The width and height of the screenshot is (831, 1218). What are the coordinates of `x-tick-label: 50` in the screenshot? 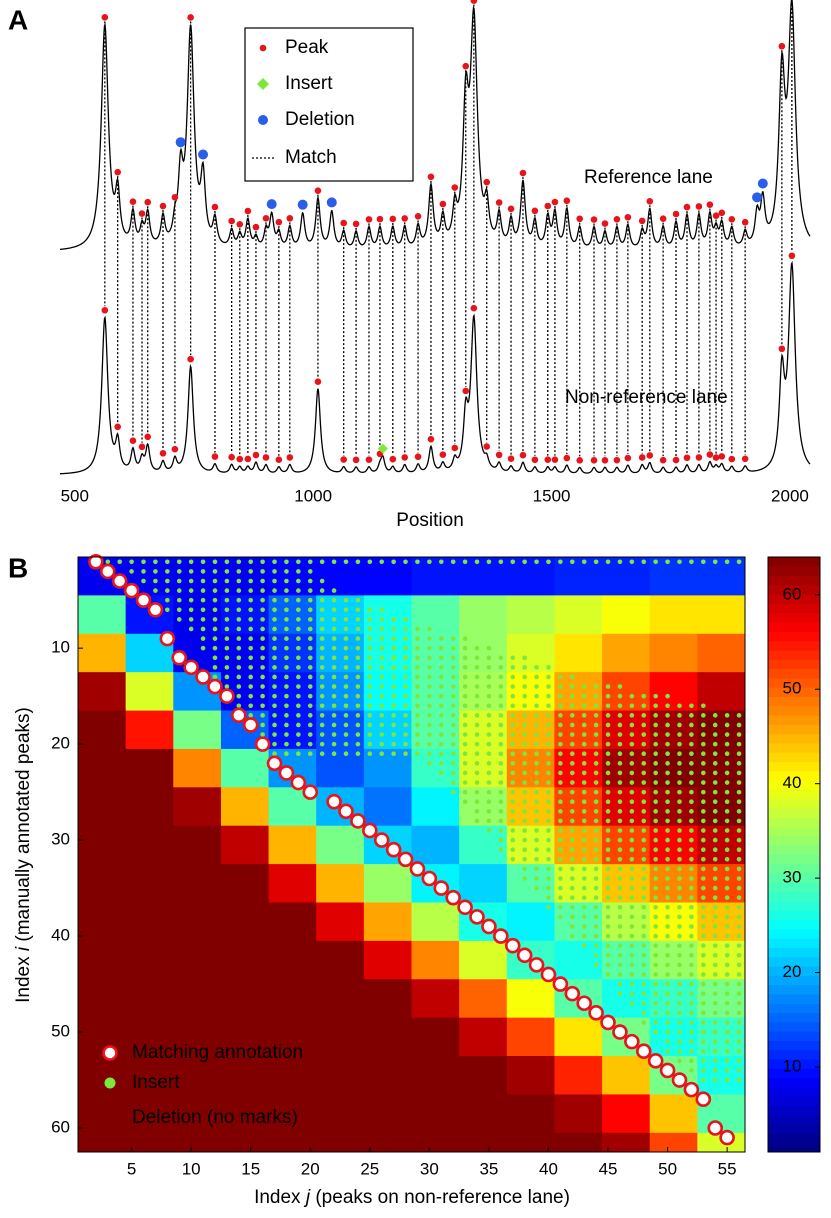 It's located at (667, 1168).